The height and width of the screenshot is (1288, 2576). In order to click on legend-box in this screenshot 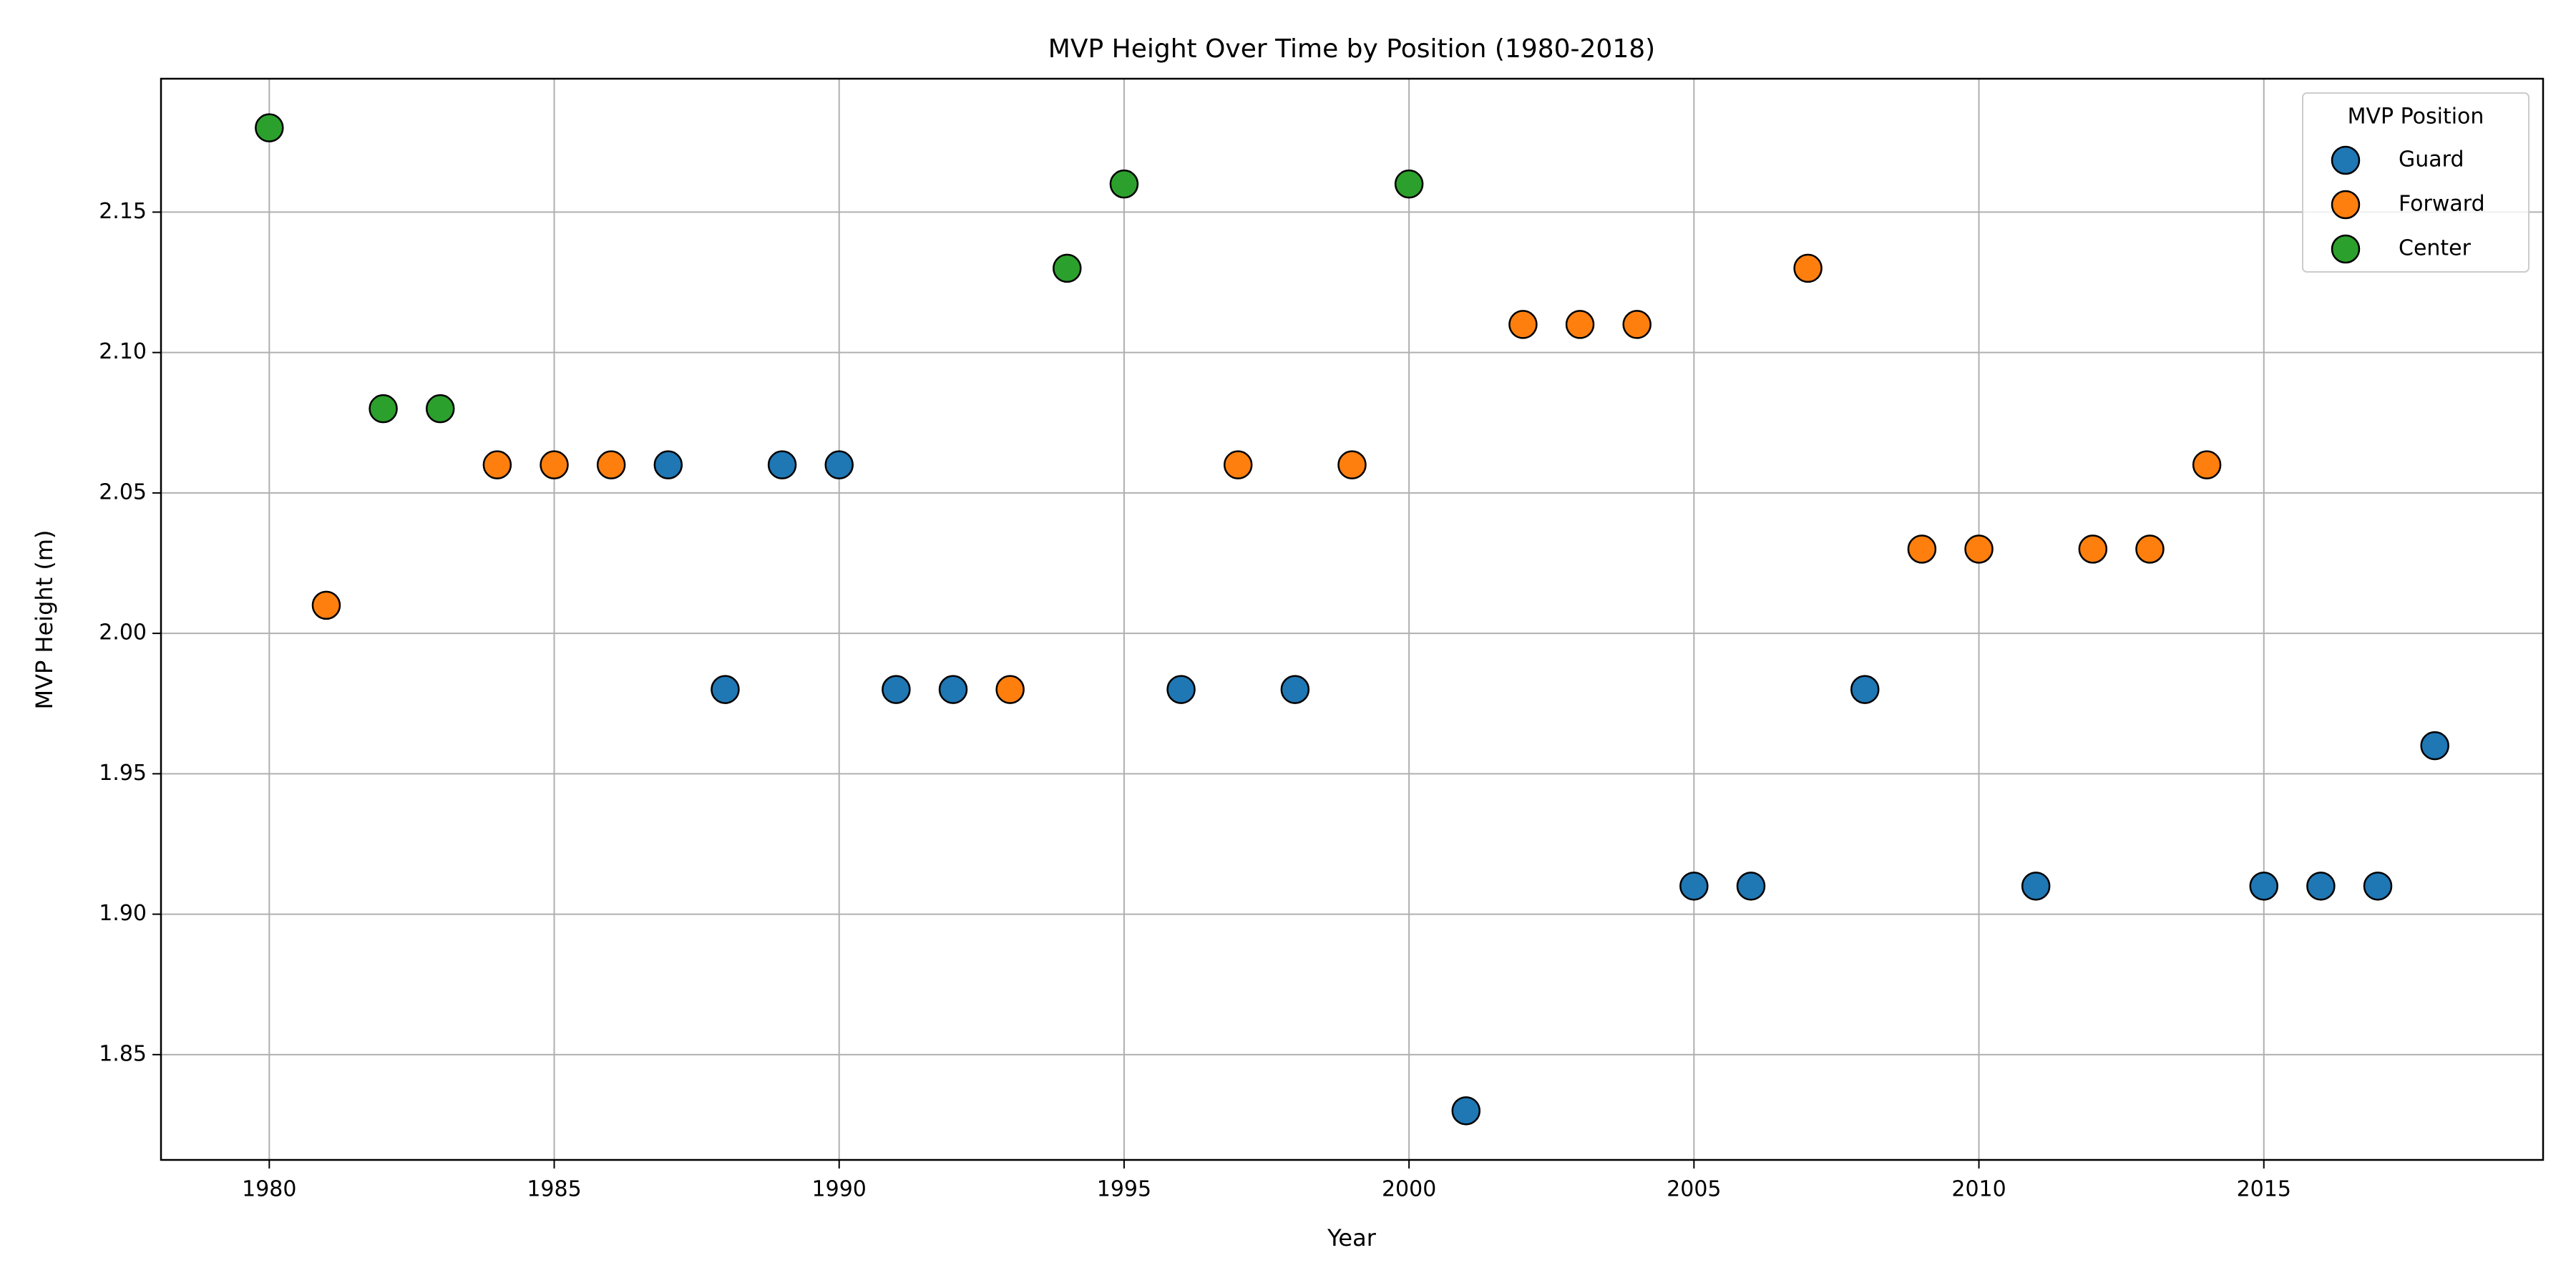, I will do `click(2415, 182)`.